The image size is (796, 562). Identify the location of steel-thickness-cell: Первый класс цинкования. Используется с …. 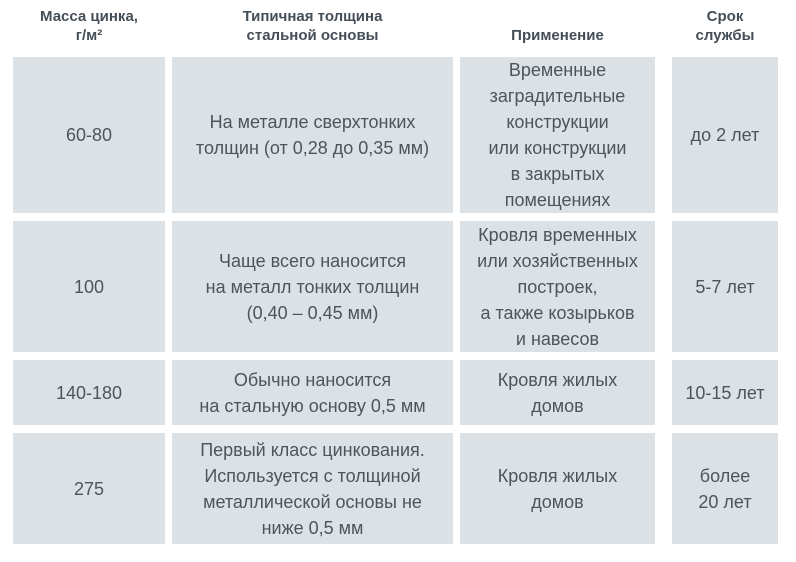
(312, 488).